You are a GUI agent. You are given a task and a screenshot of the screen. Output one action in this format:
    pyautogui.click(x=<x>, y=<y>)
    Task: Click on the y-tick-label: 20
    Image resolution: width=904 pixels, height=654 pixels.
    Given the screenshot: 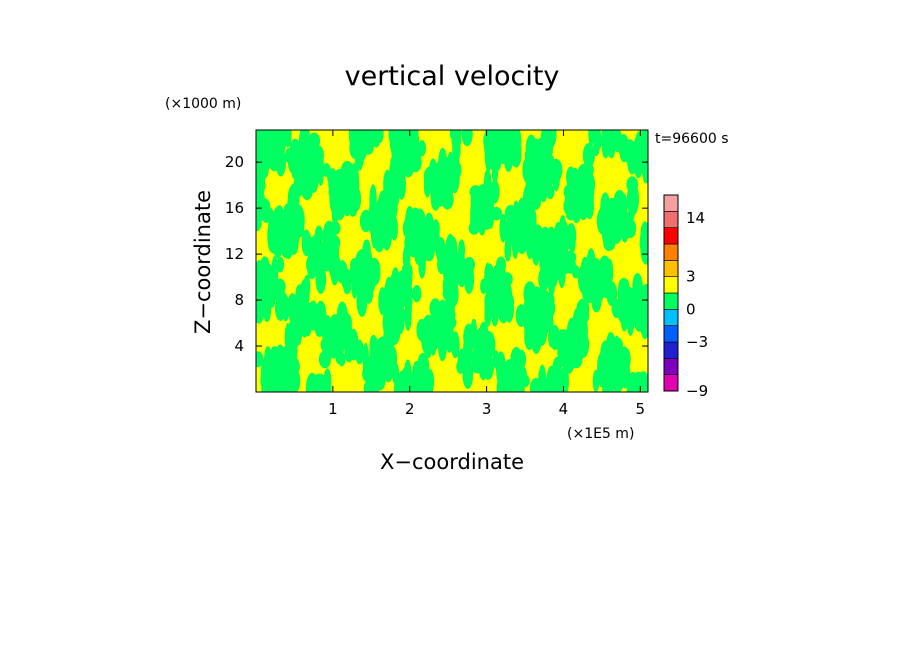 What is the action you would take?
    pyautogui.click(x=234, y=162)
    